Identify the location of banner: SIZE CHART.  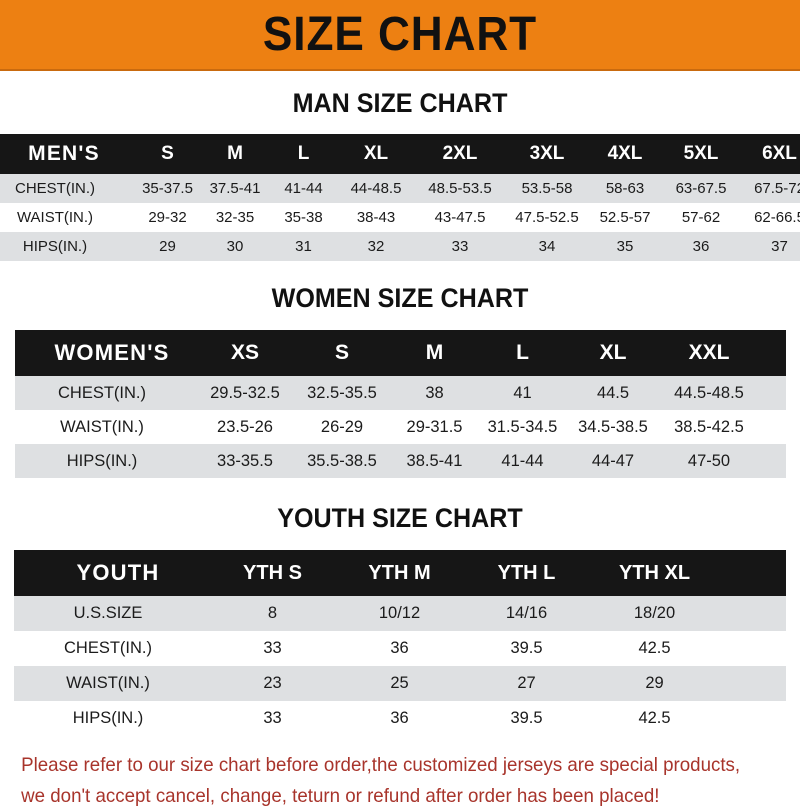
(400, 35).